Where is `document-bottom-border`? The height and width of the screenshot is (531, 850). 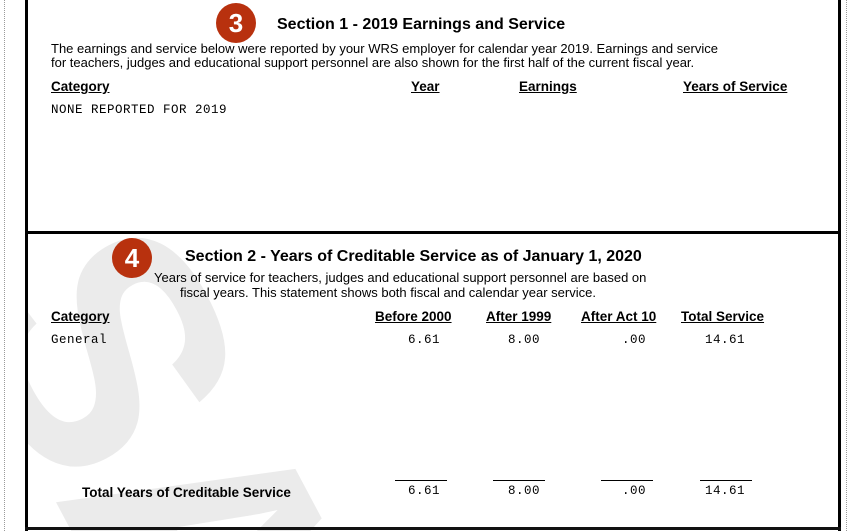 document-bottom-border is located at coordinates (433, 528).